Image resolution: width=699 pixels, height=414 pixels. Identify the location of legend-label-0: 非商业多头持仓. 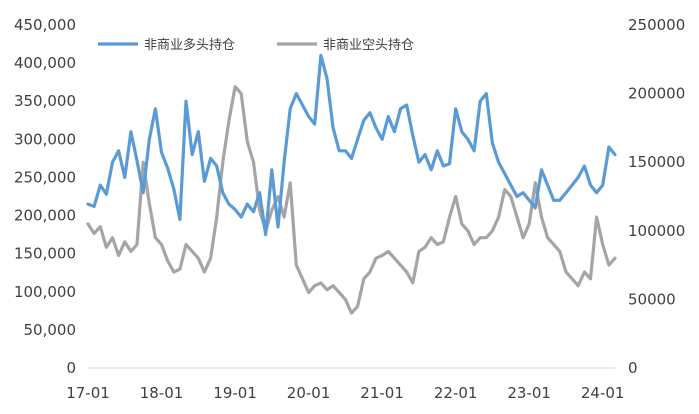
(189, 45).